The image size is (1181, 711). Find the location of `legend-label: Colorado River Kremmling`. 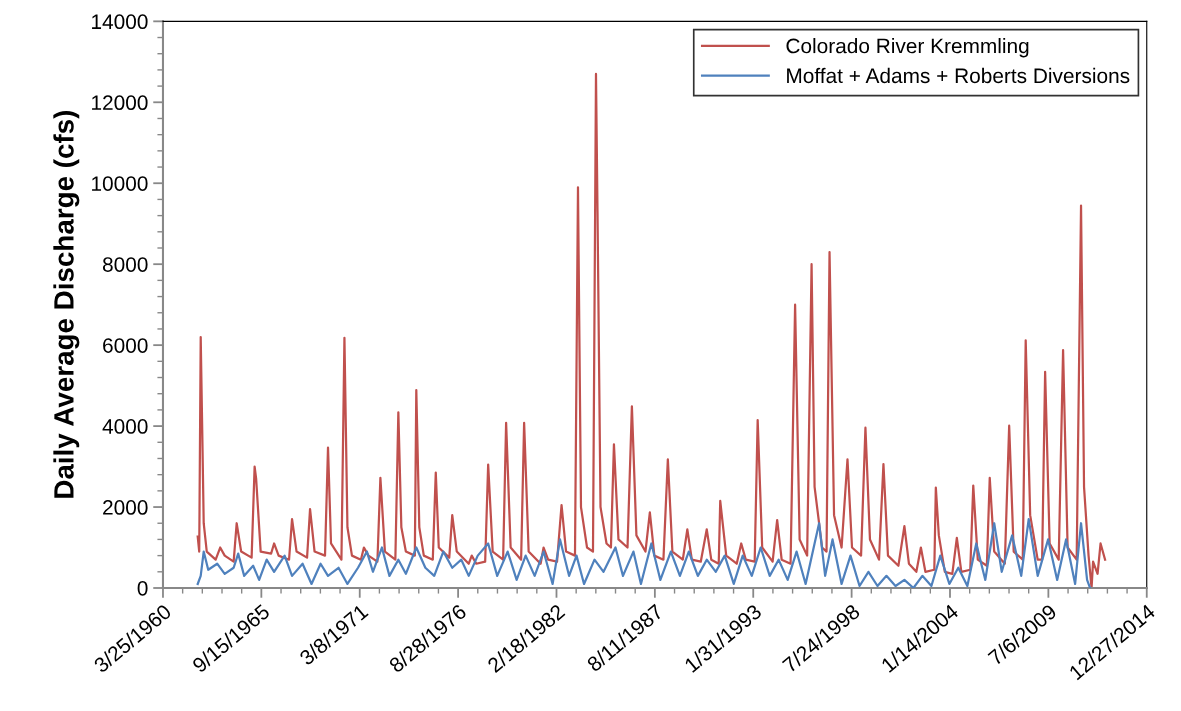

legend-label: Colorado River Kremmling is located at coordinates (907, 48).